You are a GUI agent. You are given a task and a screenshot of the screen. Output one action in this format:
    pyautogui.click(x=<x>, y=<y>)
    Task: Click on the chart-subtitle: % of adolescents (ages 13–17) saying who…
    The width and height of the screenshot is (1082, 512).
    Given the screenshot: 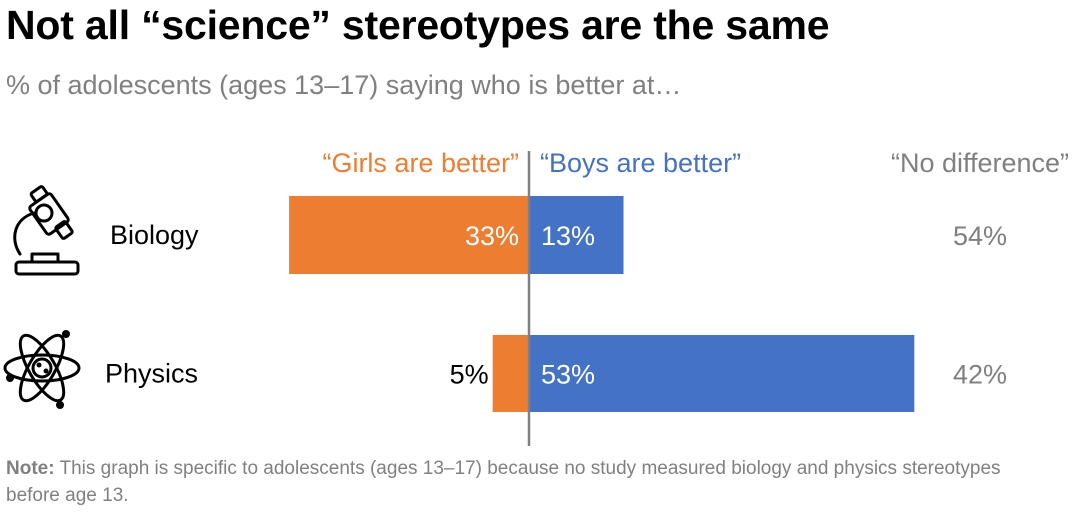 What is the action you would take?
    pyautogui.click(x=344, y=85)
    